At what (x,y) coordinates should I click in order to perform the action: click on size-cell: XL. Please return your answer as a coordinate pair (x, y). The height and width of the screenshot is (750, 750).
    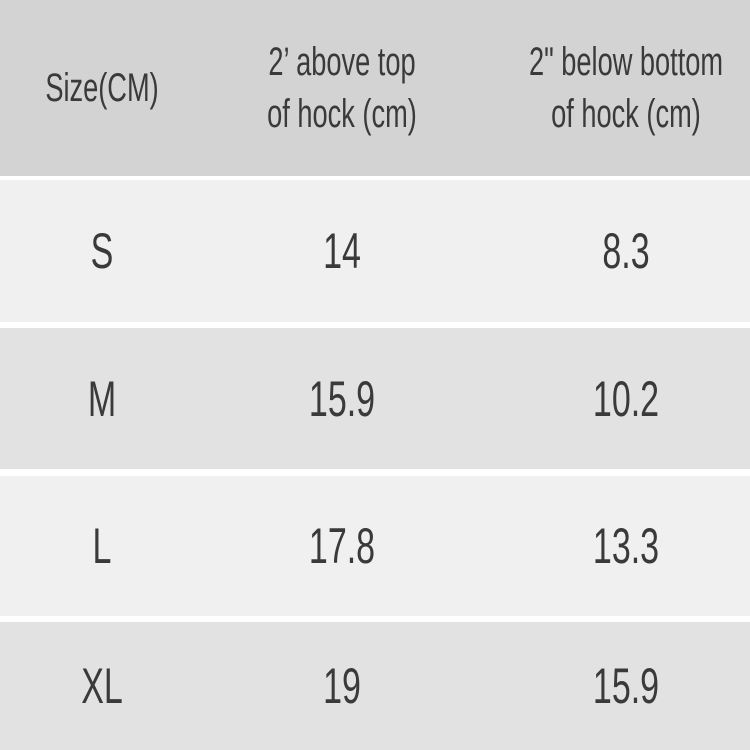
    Looking at the image, I should click on (102, 686).